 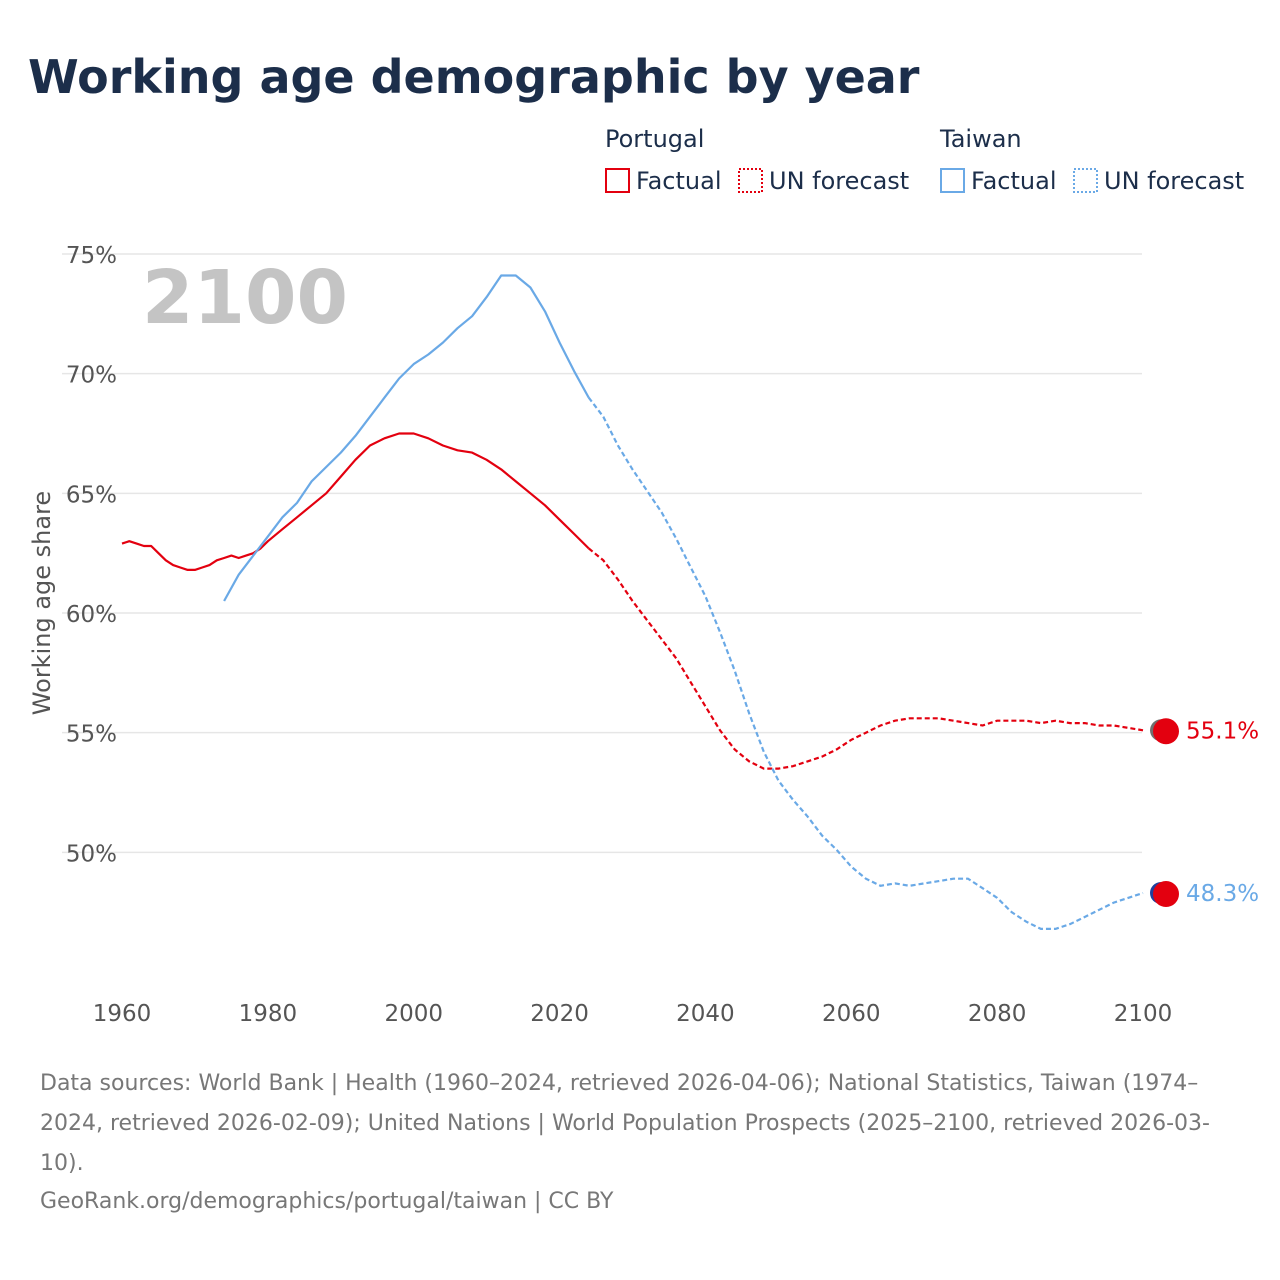 What do you see at coordinates (91, 495) in the screenshot?
I see `y-tick-label: 65%` at bounding box center [91, 495].